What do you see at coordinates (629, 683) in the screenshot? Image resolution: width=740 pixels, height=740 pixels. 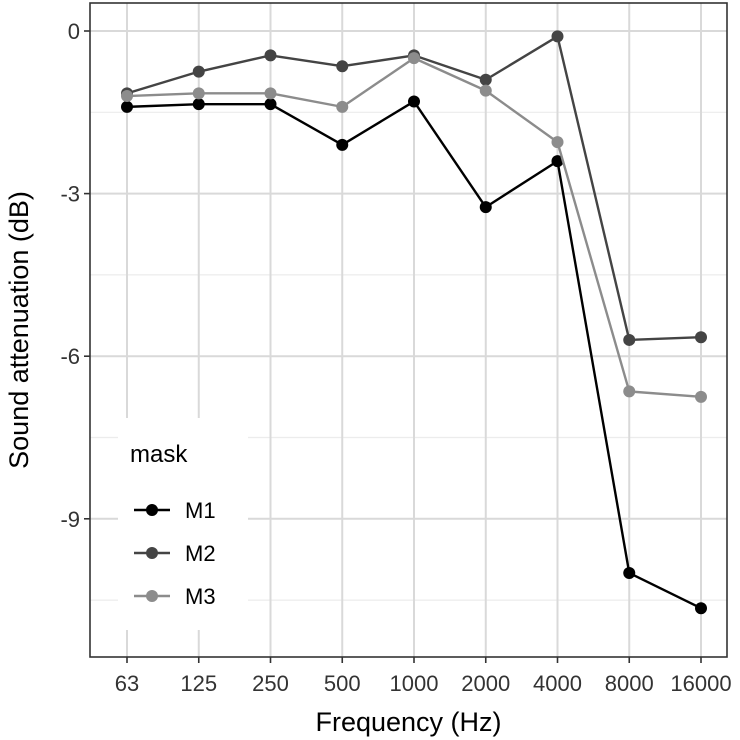 I see `x-tick-label: 8000` at bounding box center [629, 683].